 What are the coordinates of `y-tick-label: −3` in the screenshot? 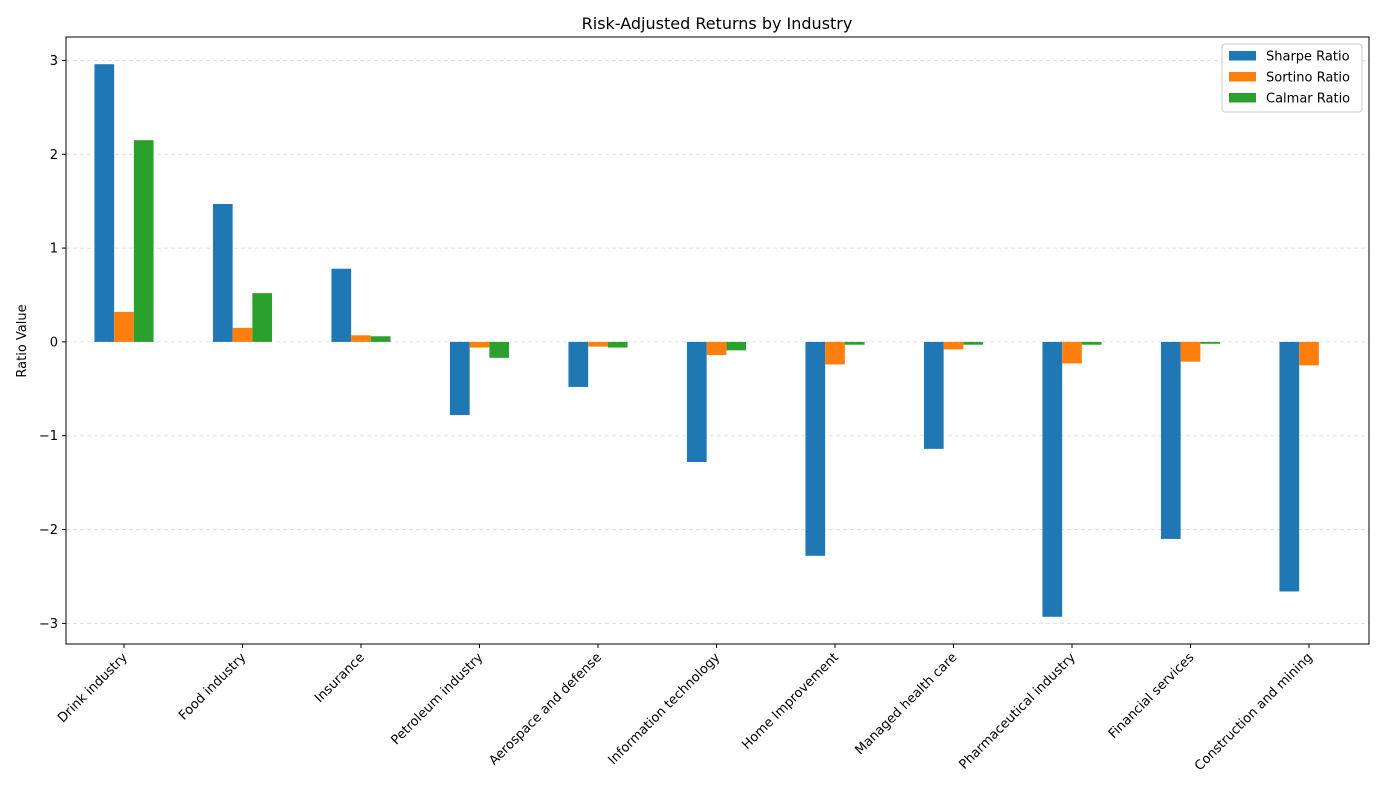 It's located at (48, 624).